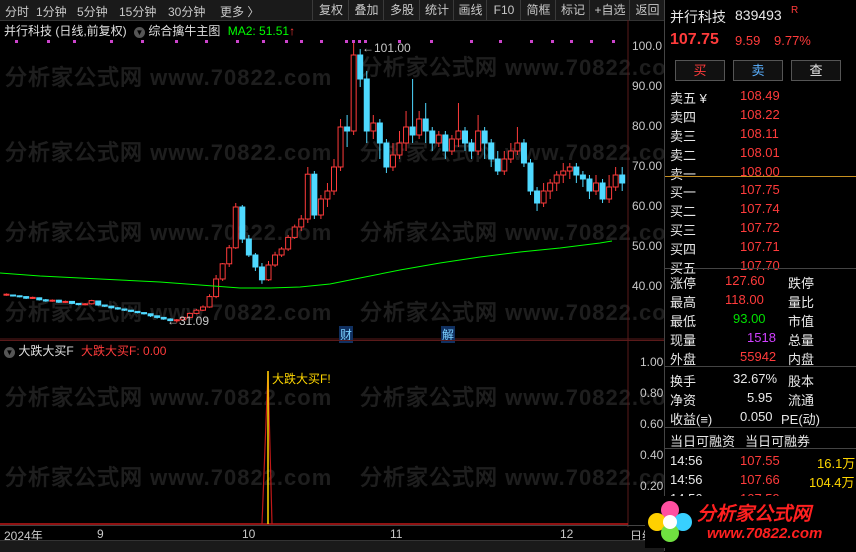  Describe the element at coordinates (301, 379) in the screenshot. I see `signal-label: 大跌大买F!` at that location.